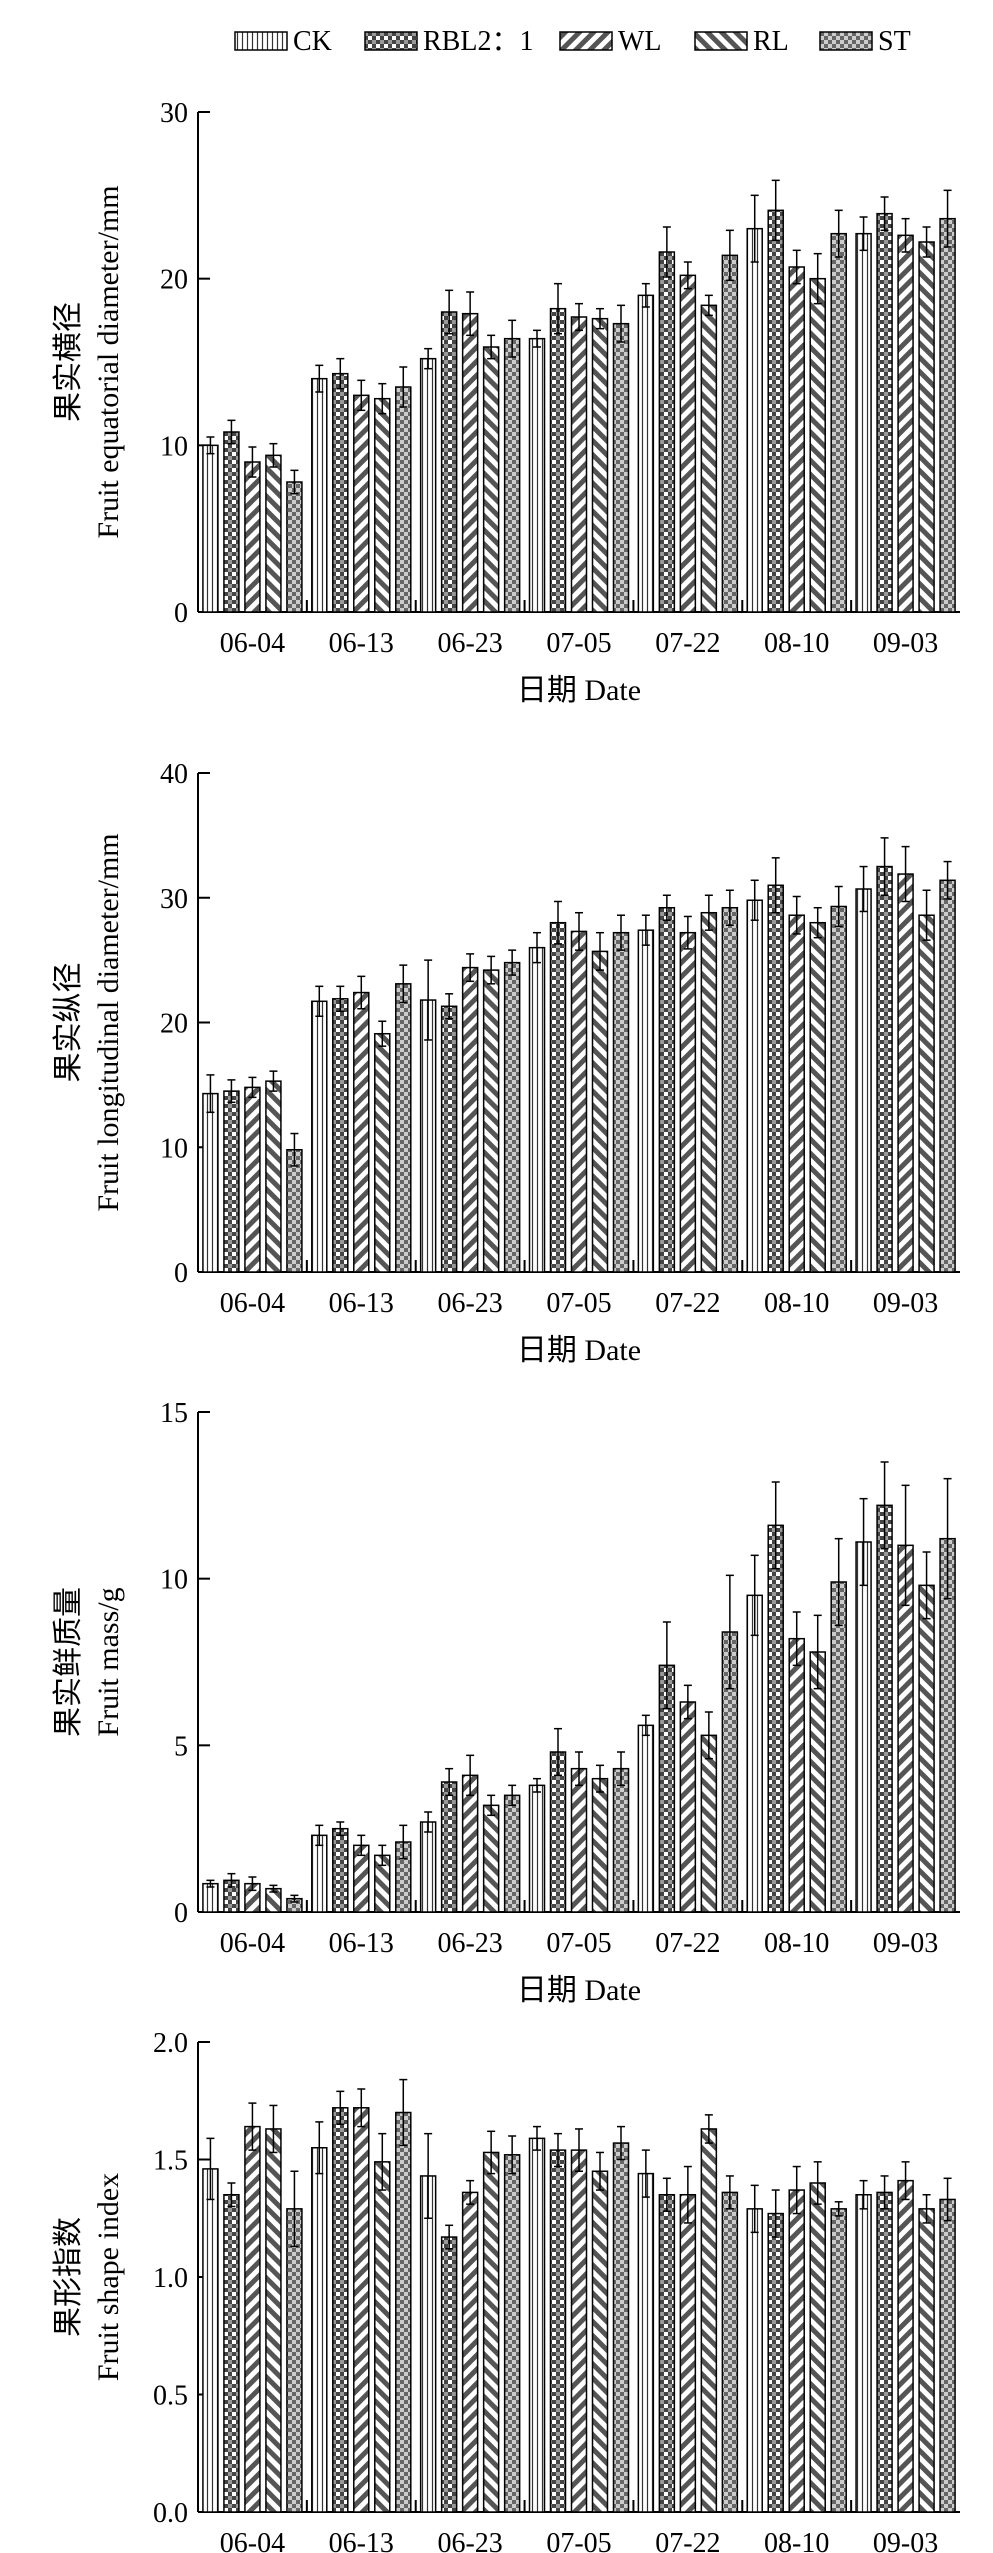  What do you see at coordinates (478, 41) in the screenshot?
I see `legend-label: RBL2：1` at bounding box center [478, 41].